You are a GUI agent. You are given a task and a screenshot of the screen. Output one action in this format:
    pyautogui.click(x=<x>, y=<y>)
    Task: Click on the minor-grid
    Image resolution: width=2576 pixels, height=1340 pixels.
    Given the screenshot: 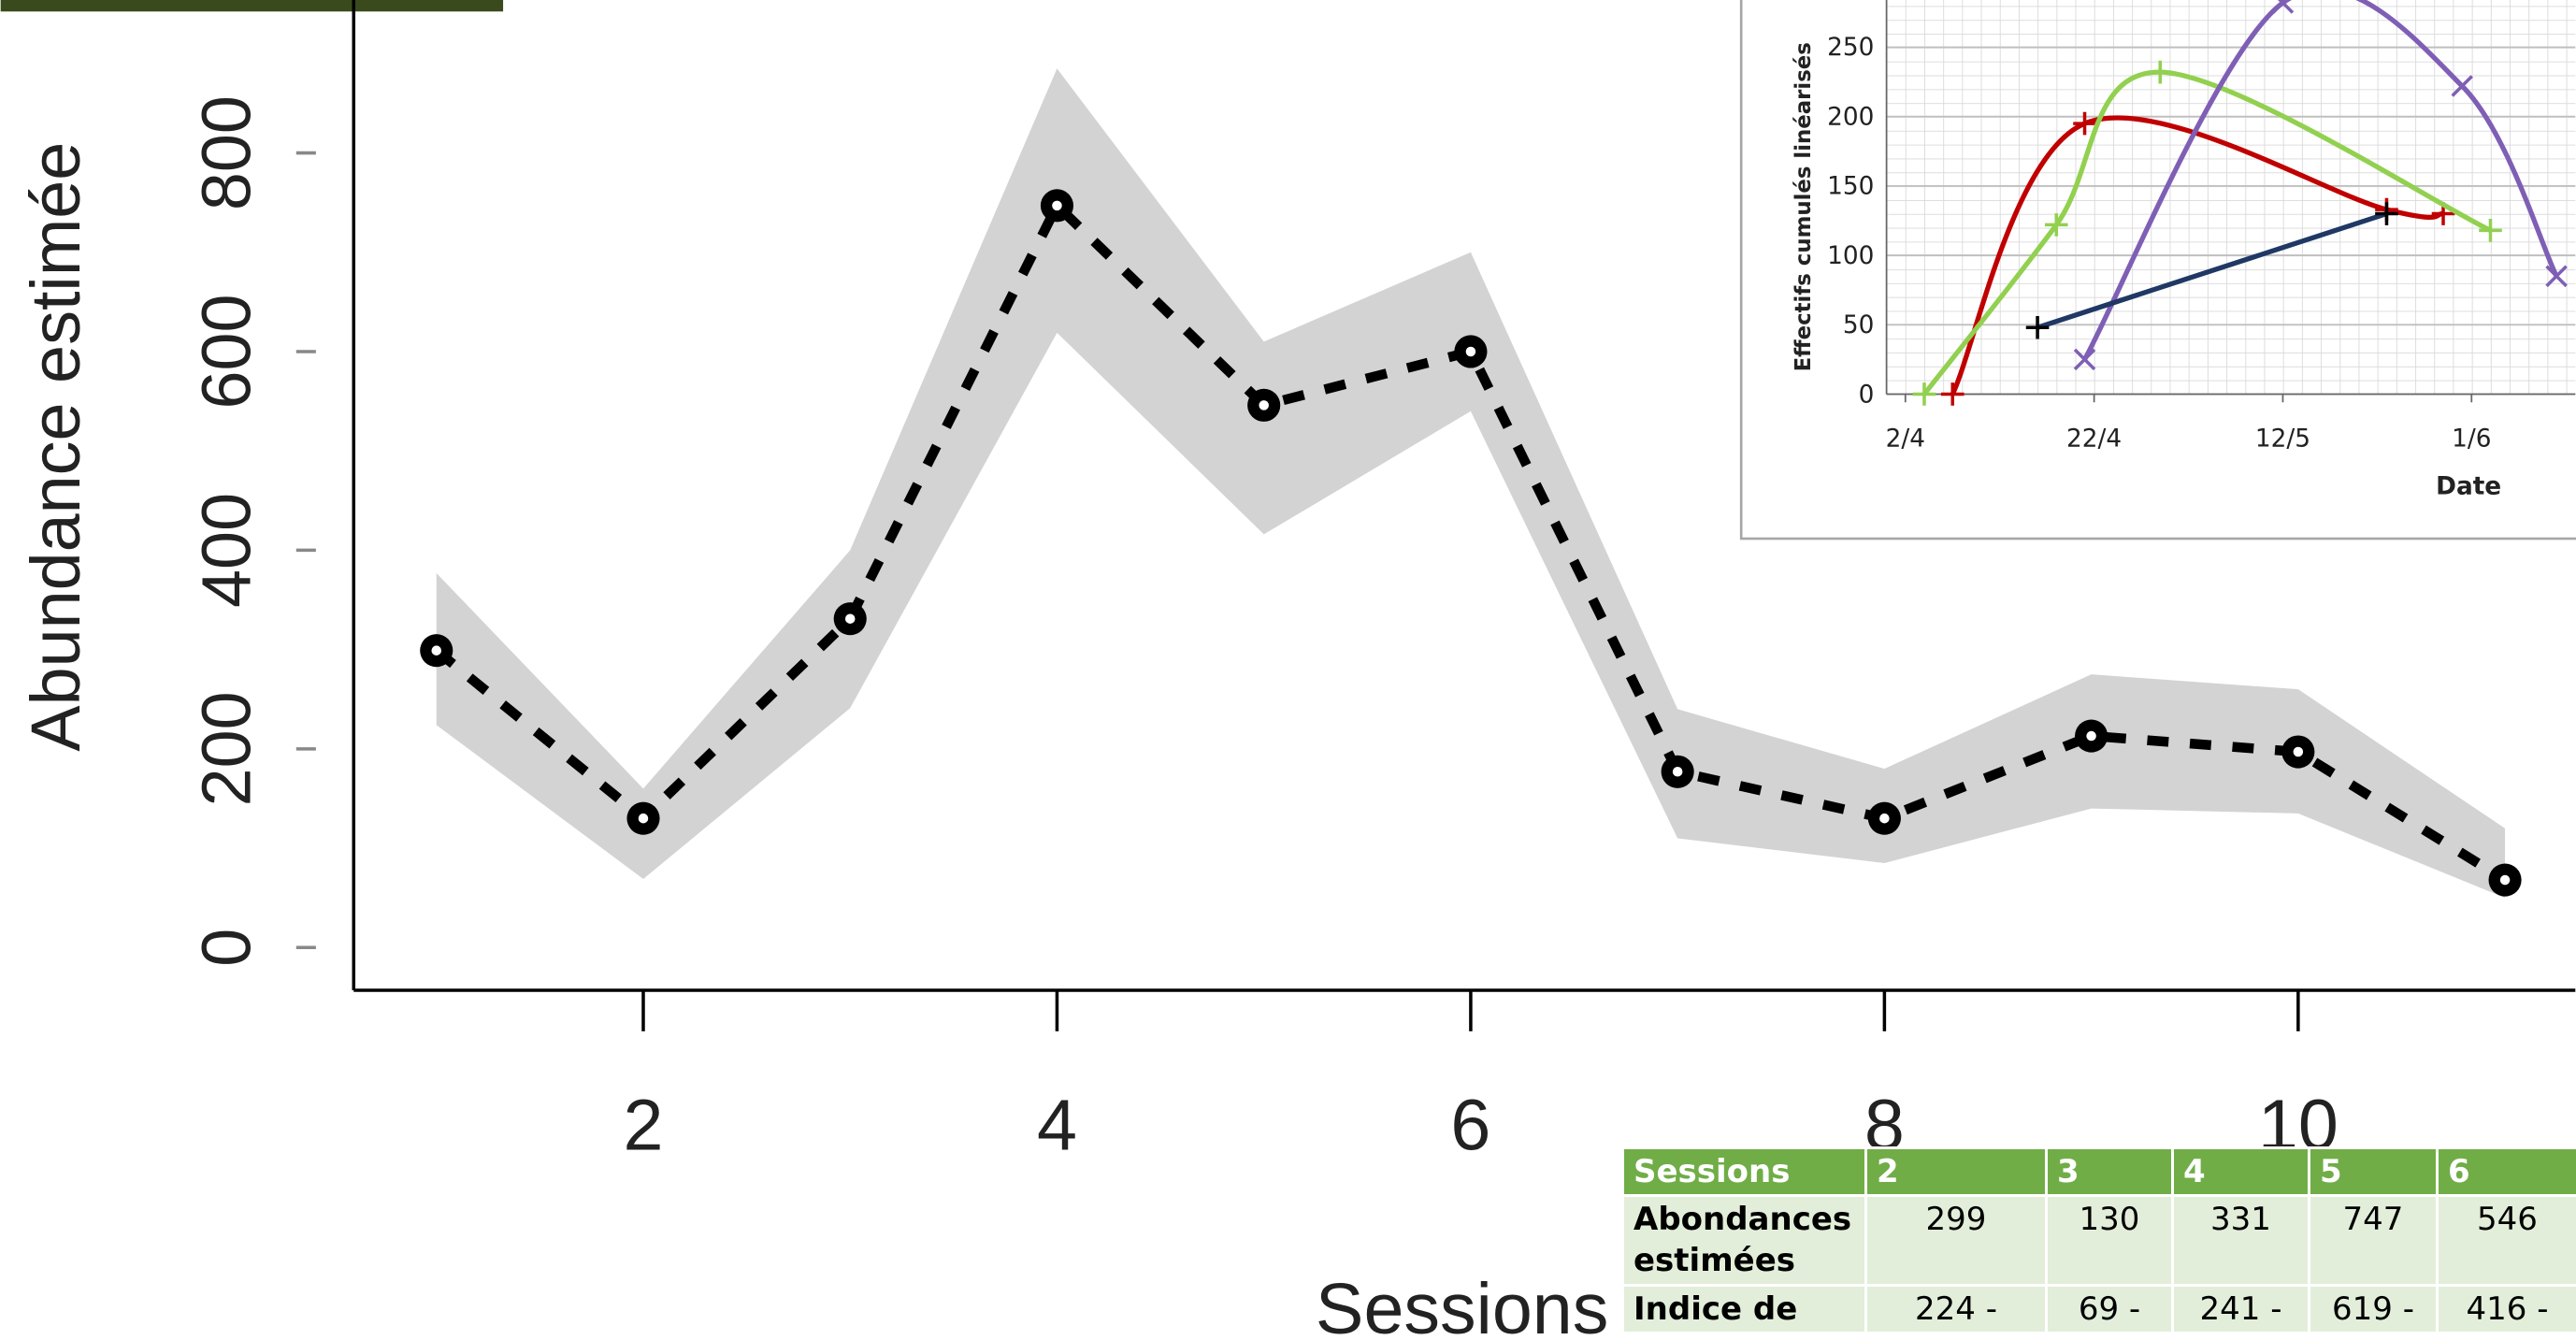 What is the action you would take?
    pyautogui.click(x=2231, y=197)
    